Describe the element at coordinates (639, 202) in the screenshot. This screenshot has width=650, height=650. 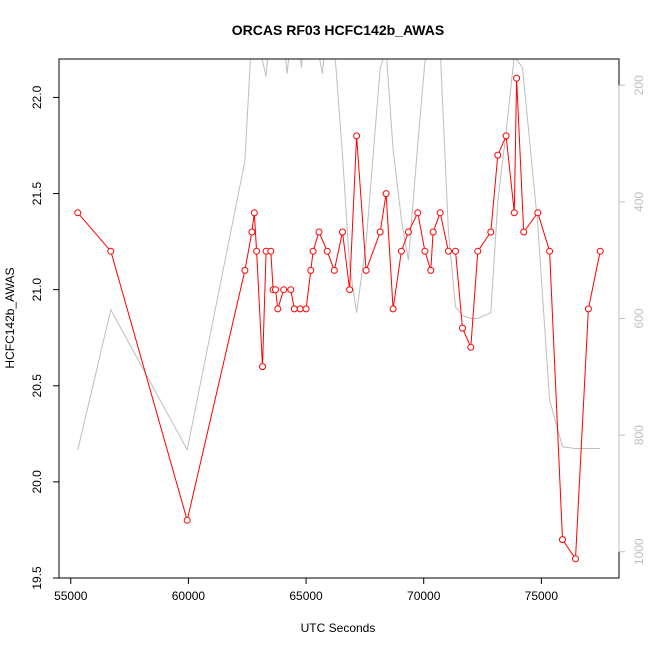
I see `y2-tick-label: 400` at that location.